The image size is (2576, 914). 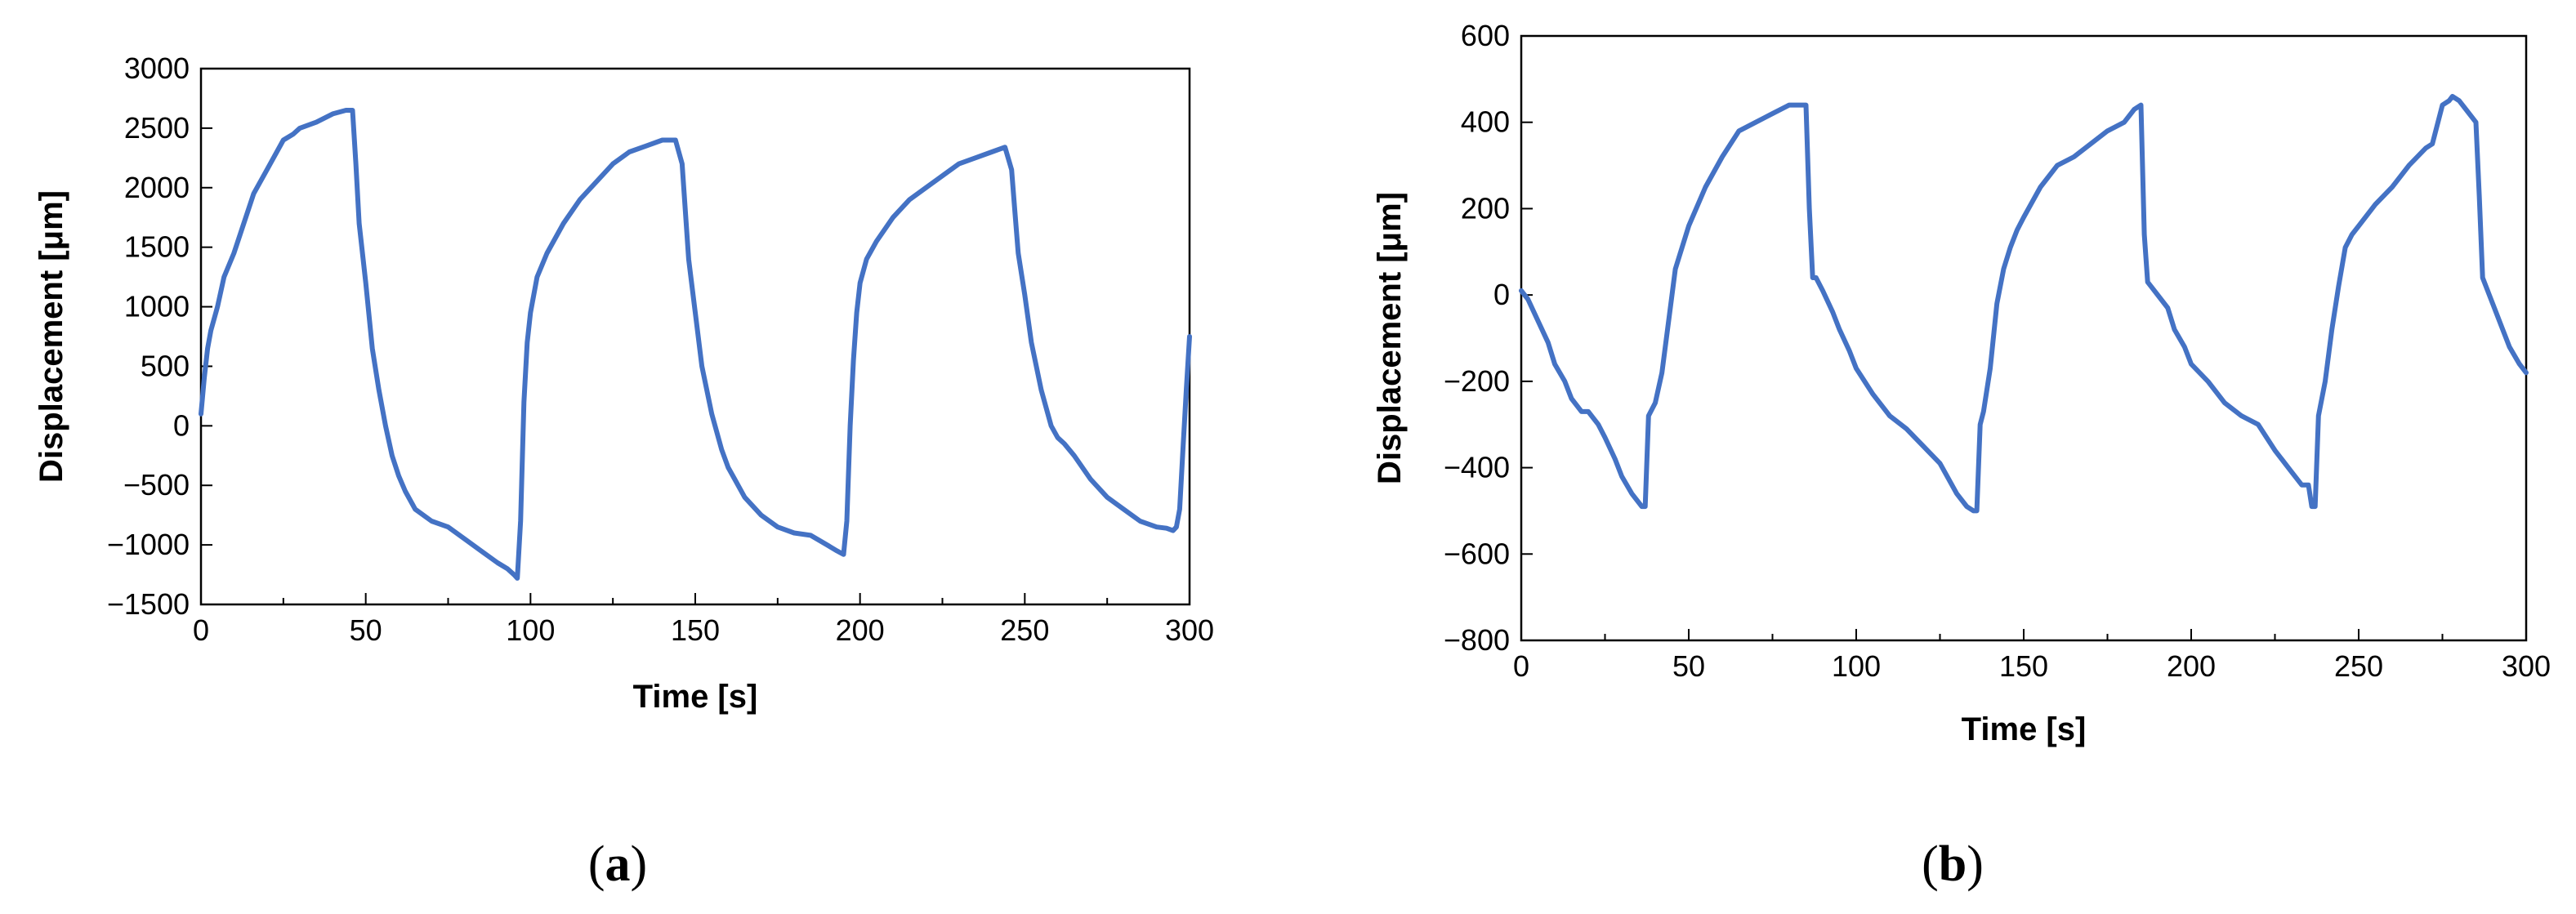 What do you see at coordinates (157, 485) in the screenshot?
I see `y-tick-label: −500` at bounding box center [157, 485].